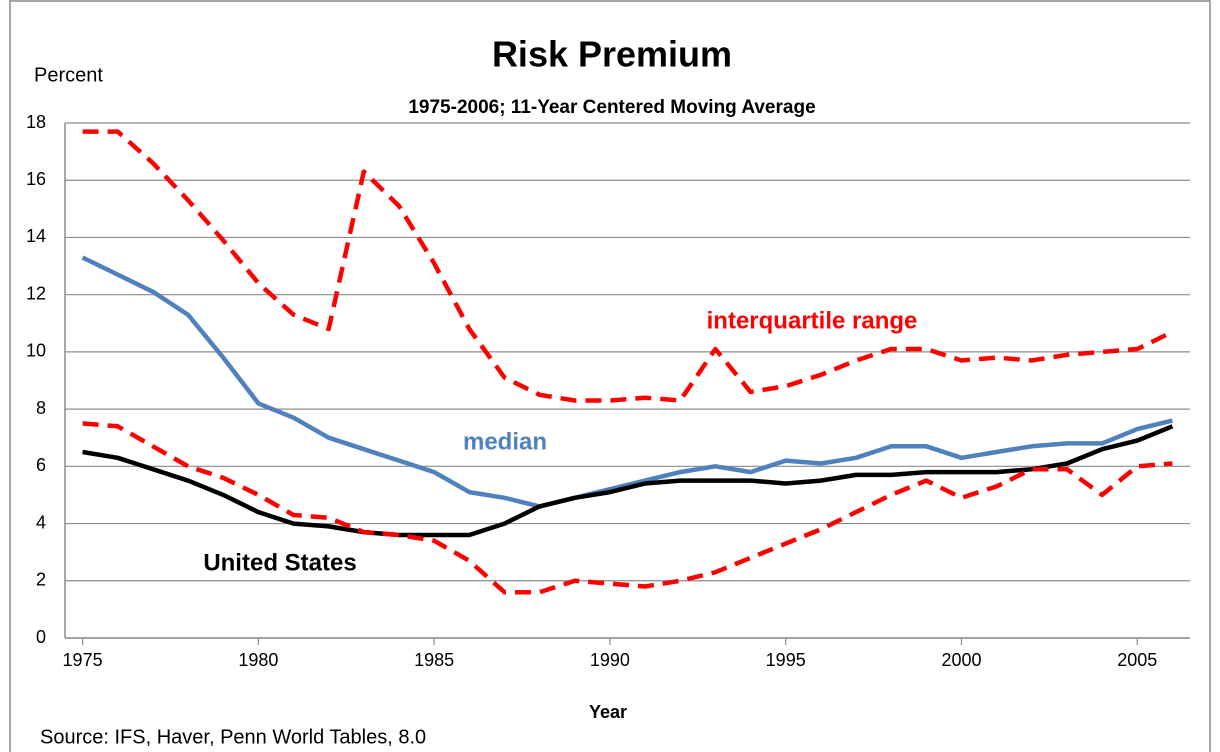  I want to click on series-label: interquartile range, so click(812, 320).